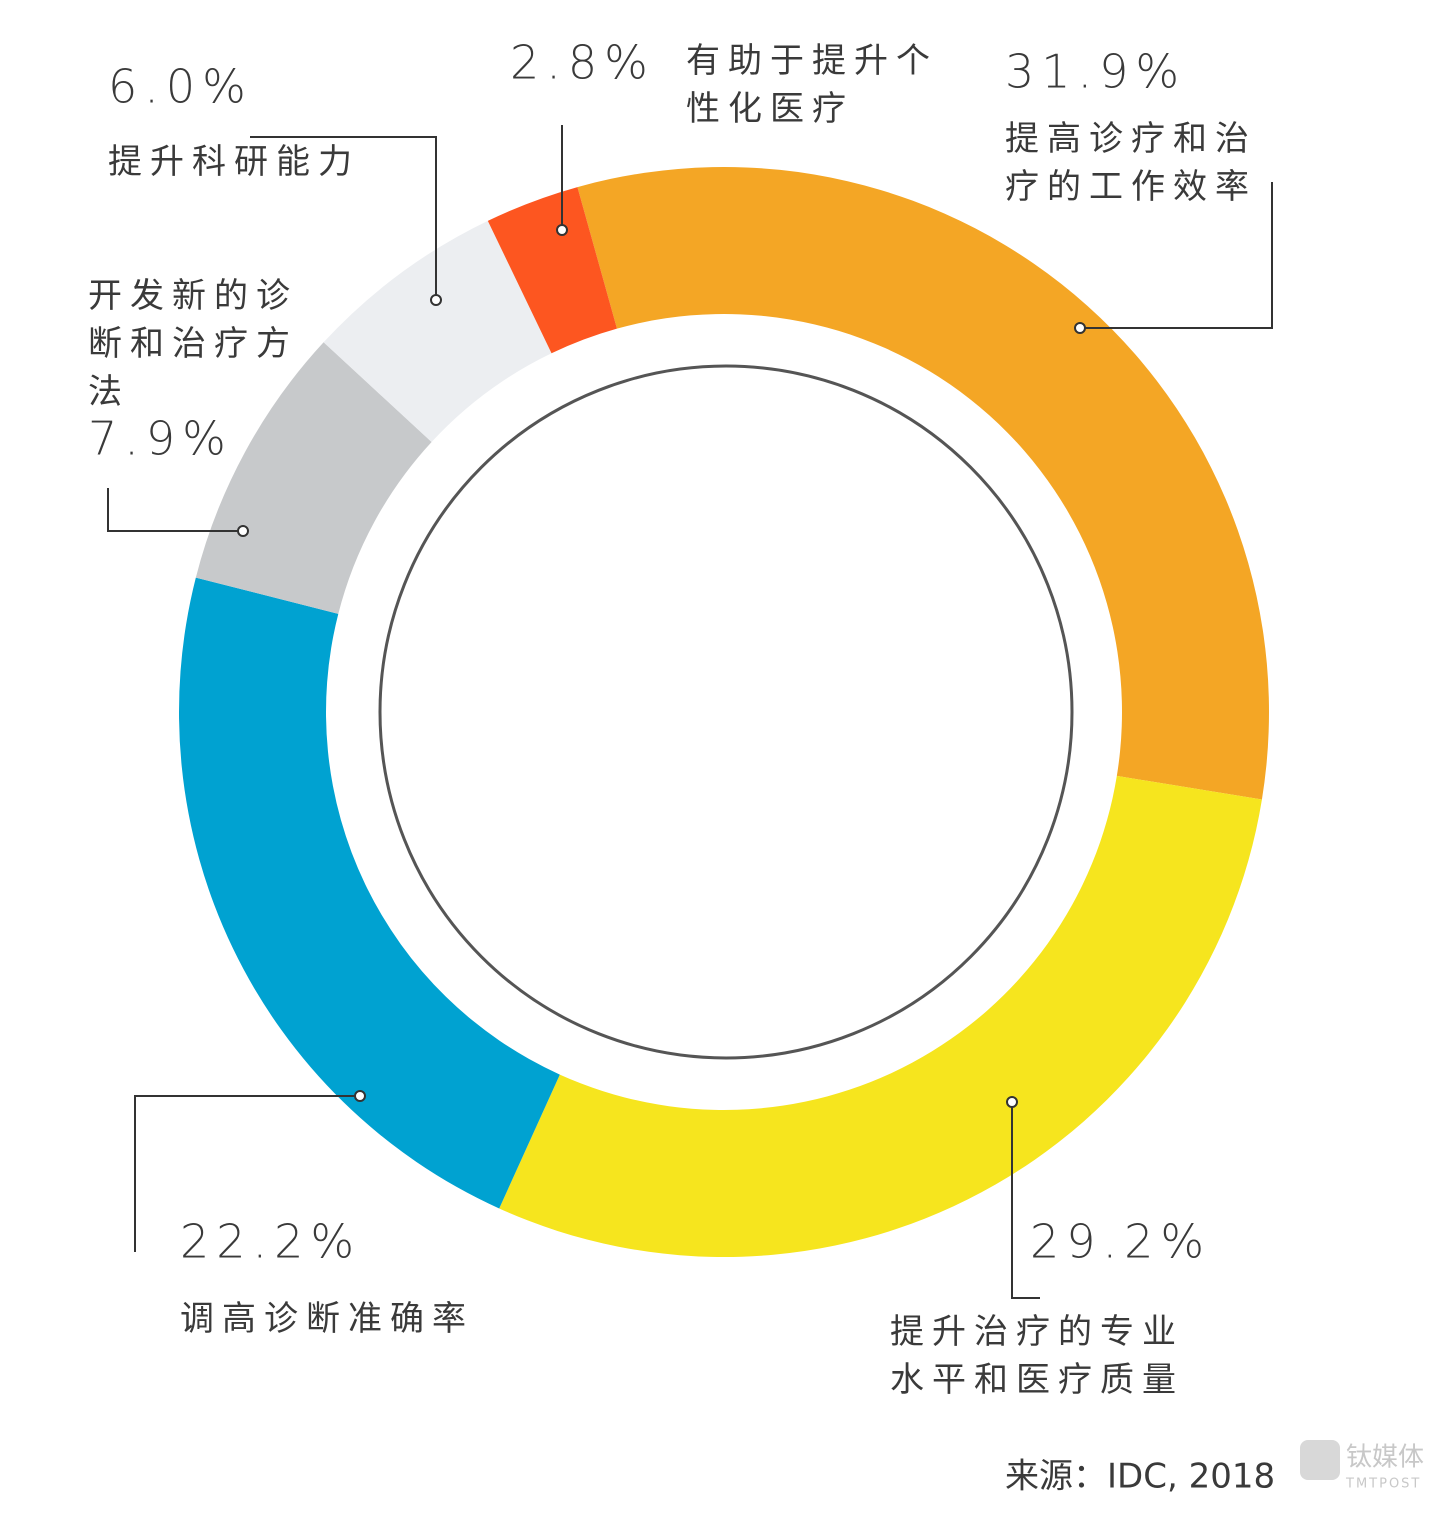  What do you see at coordinates (1385, 1458) in the screenshot?
I see `watermark: 钛媒体` at bounding box center [1385, 1458].